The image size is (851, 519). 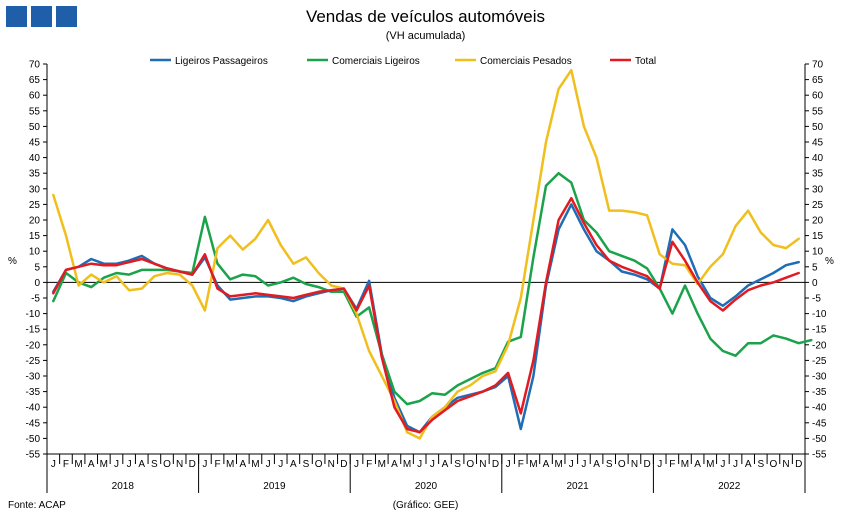 What do you see at coordinates (35, 80) in the screenshot?
I see `y-tick-label-left: 65` at bounding box center [35, 80].